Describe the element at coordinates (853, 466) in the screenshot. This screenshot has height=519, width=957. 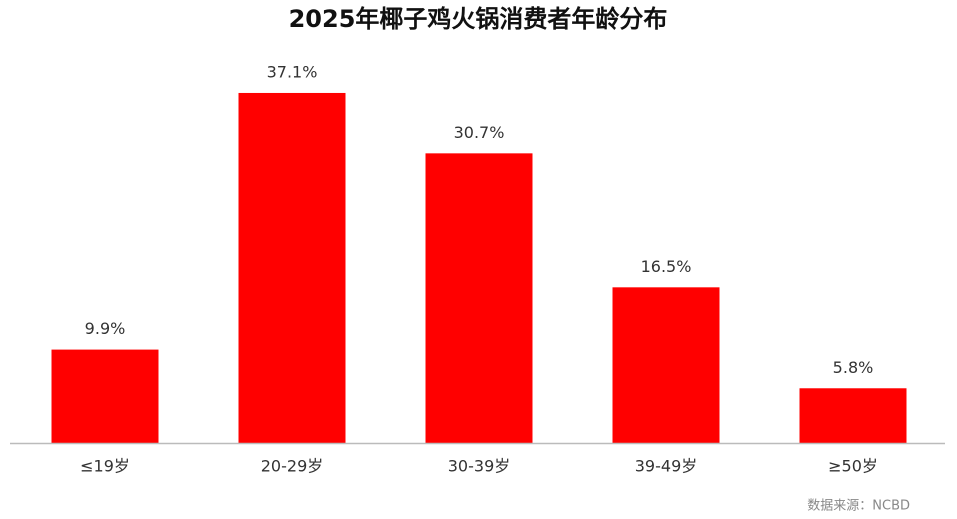
I see `x-tick-label: ≥50岁` at that location.